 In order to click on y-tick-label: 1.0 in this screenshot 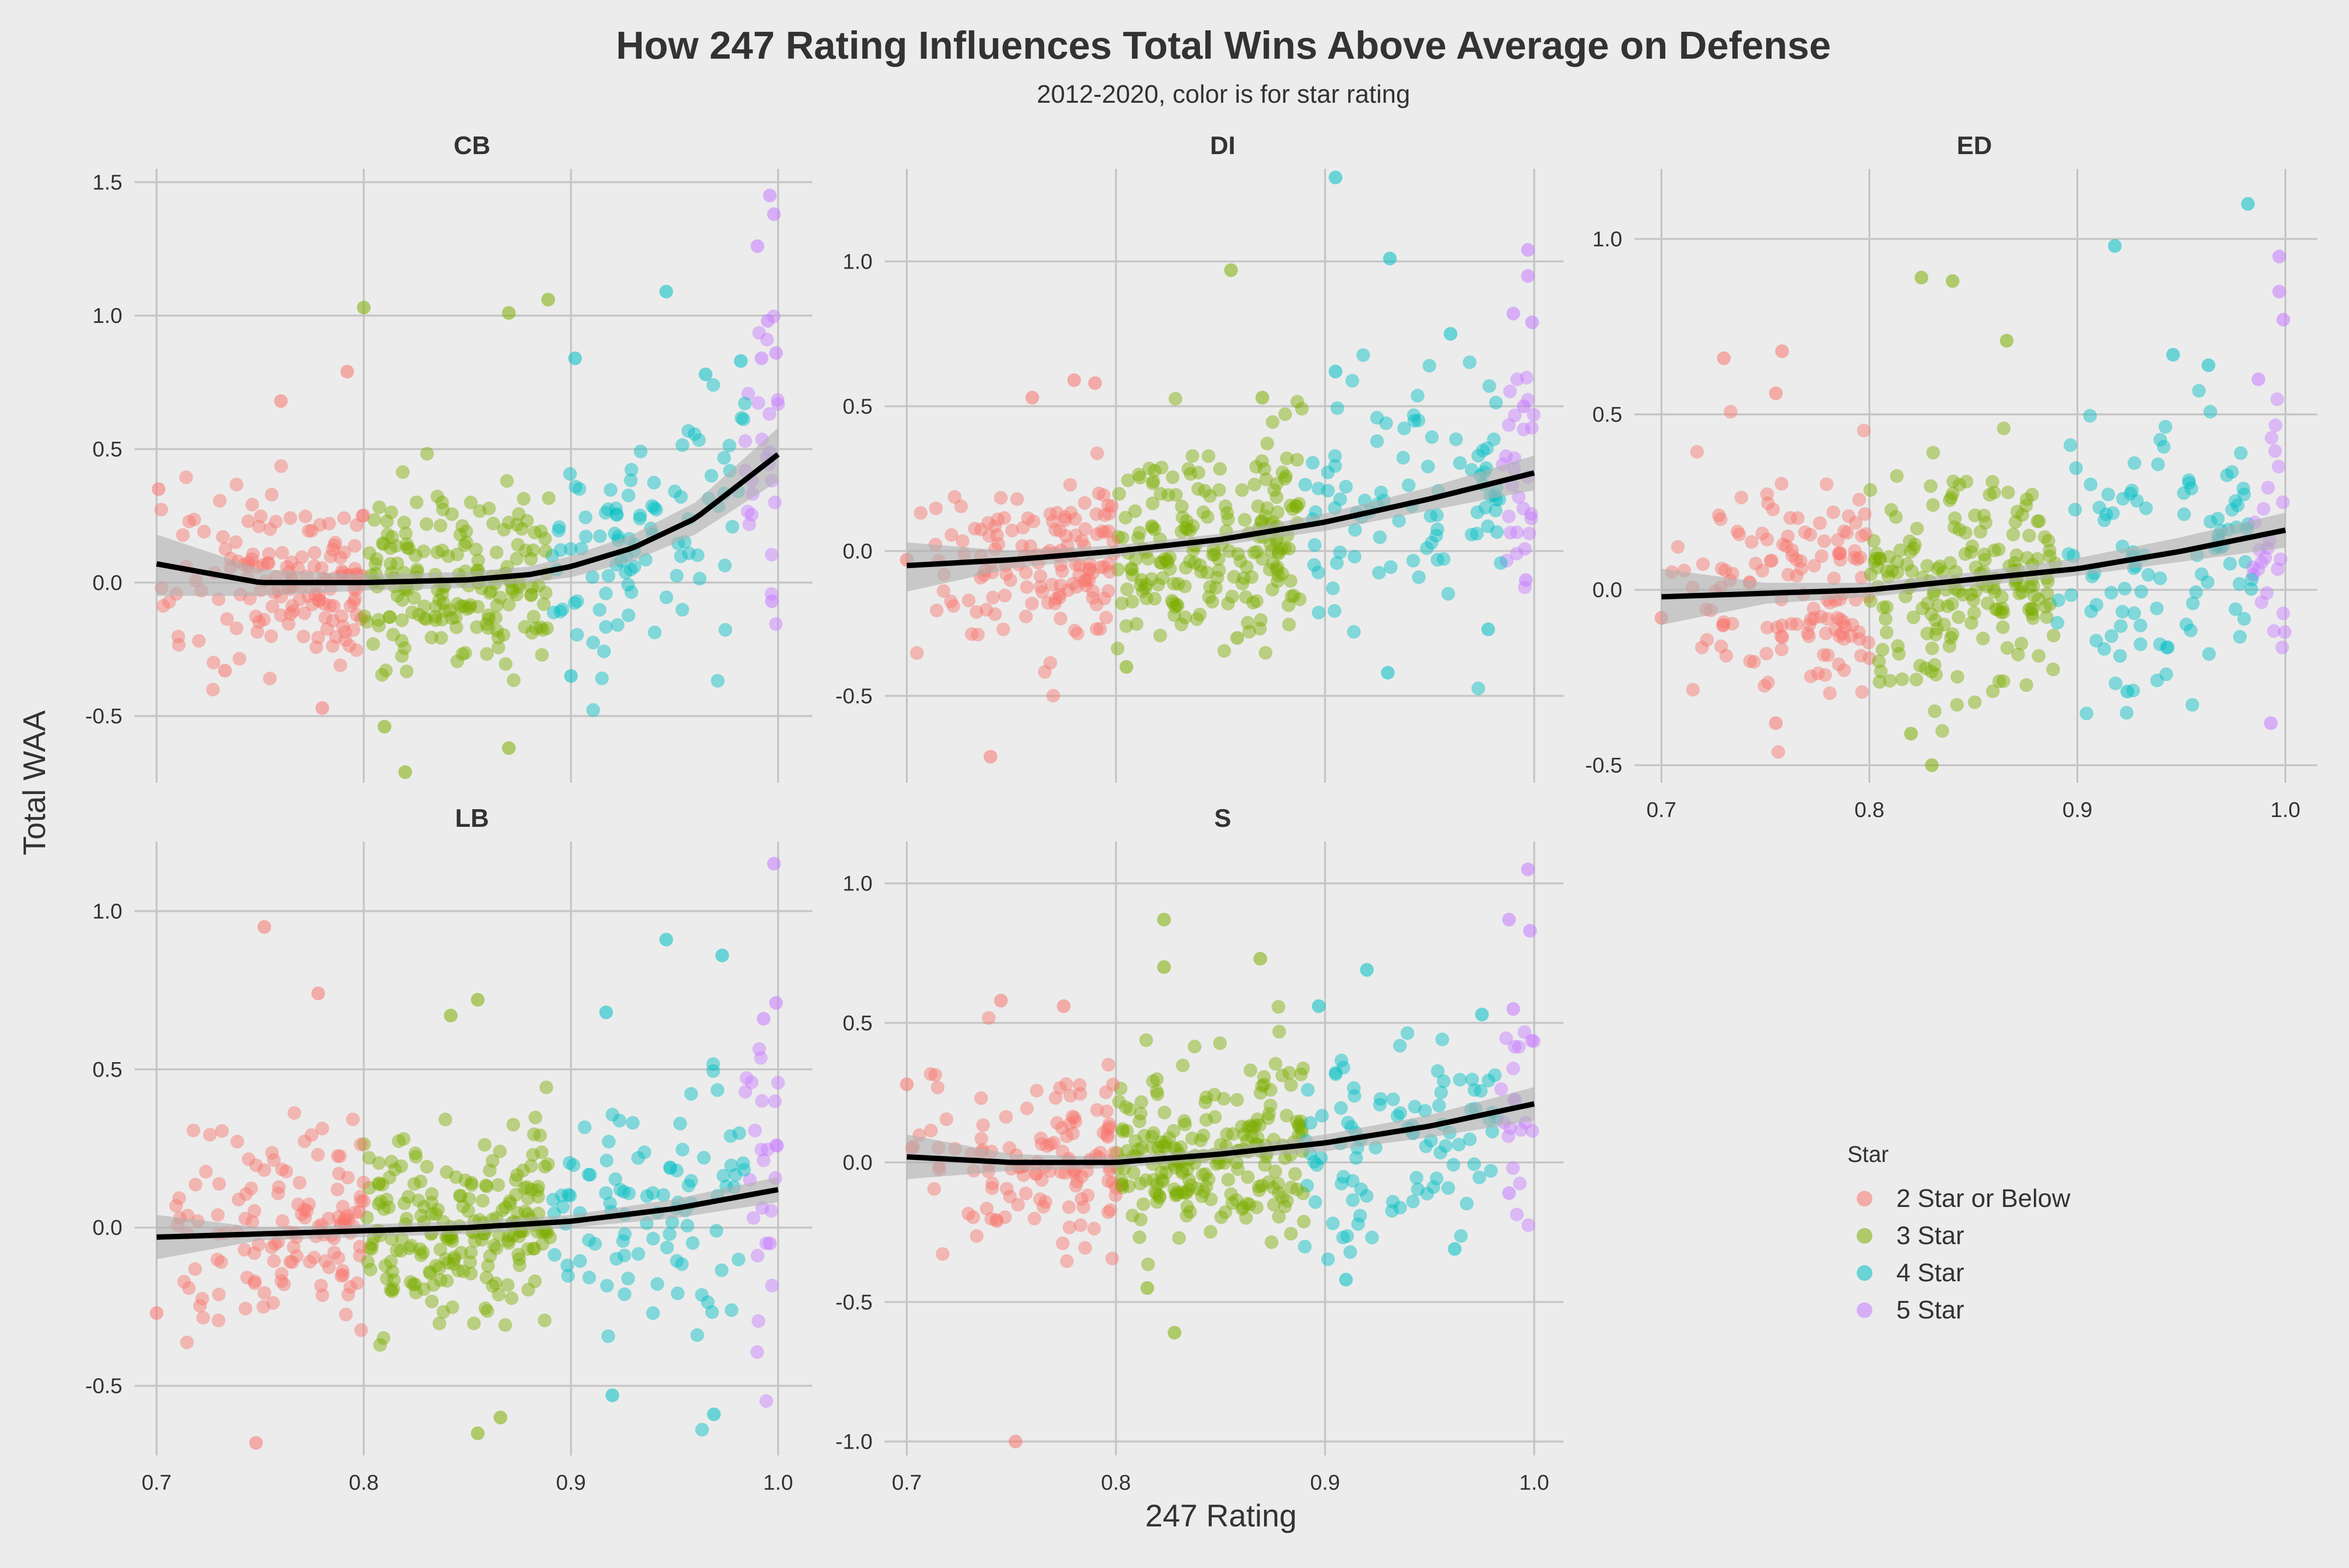, I will do `click(858, 261)`.